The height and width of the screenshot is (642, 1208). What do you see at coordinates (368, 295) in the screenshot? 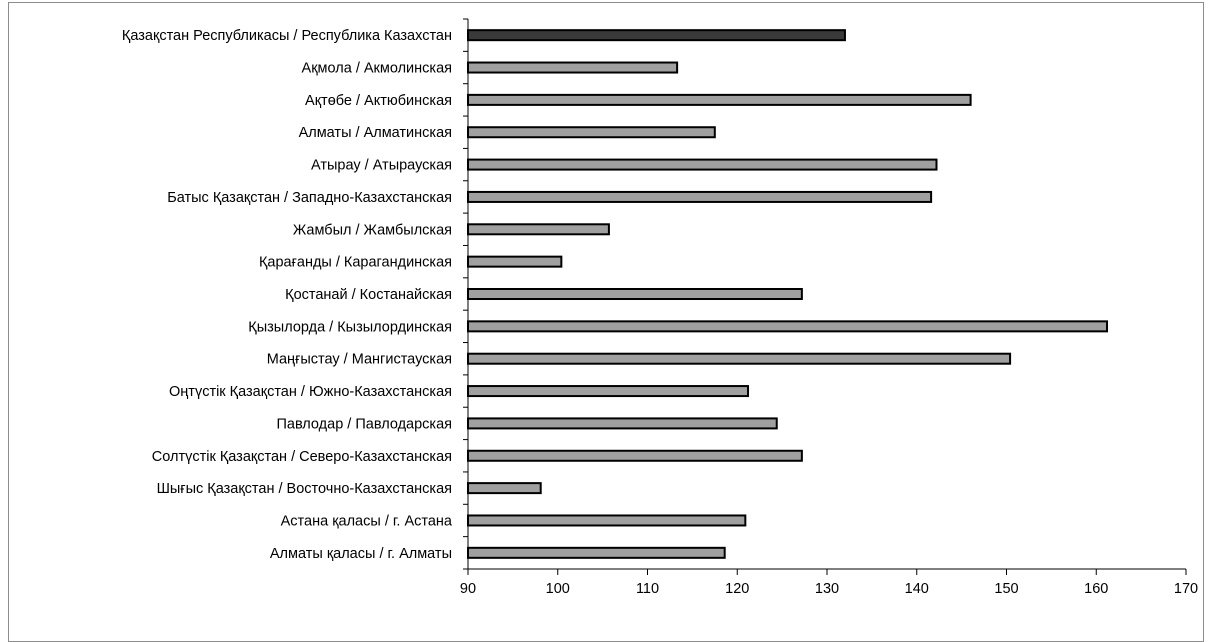
I see `category-label: Қостанай / Костанайская` at bounding box center [368, 295].